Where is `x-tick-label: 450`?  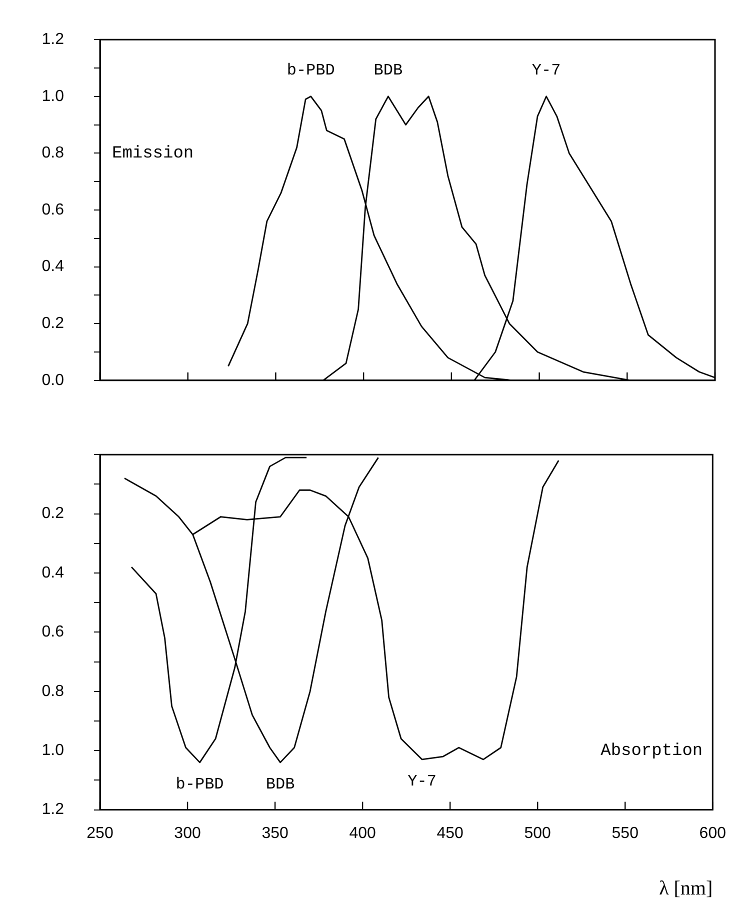 x-tick-label: 450 is located at coordinates (450, 833).